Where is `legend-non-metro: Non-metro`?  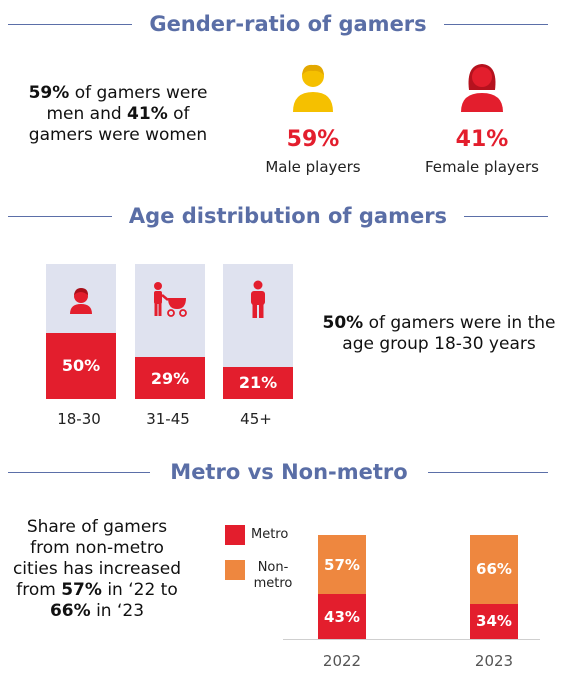
legend-non-metro: Non-metro is located at coordinates (260, 576).